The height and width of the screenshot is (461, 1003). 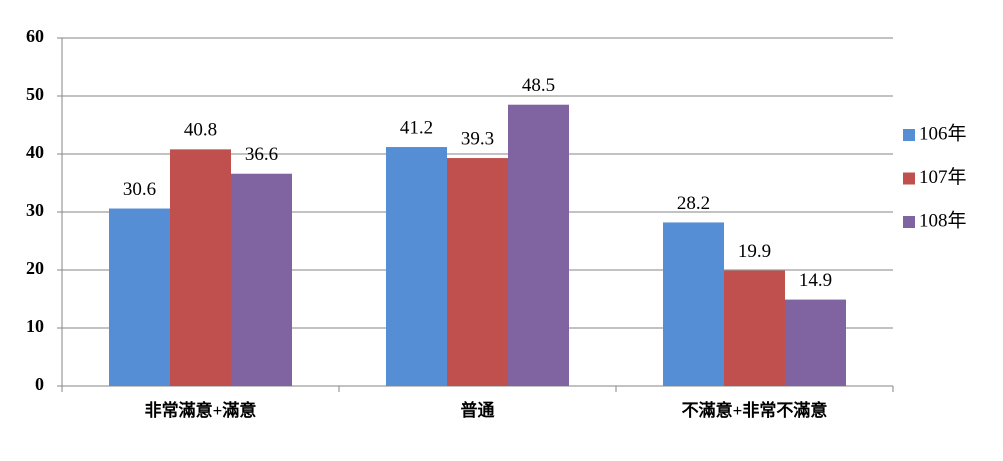 What do you see at coordinates (35, 210) in the screenshot?
I see `y-tick-label: 30` at bounding box center [35, 210].